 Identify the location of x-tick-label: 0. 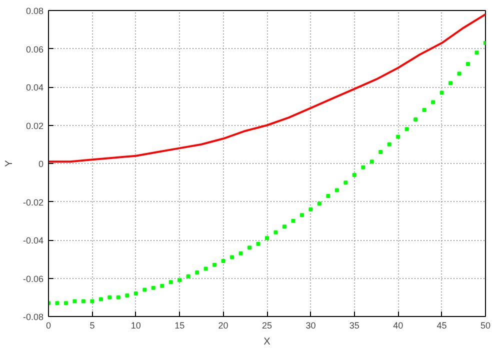
(49, 325).